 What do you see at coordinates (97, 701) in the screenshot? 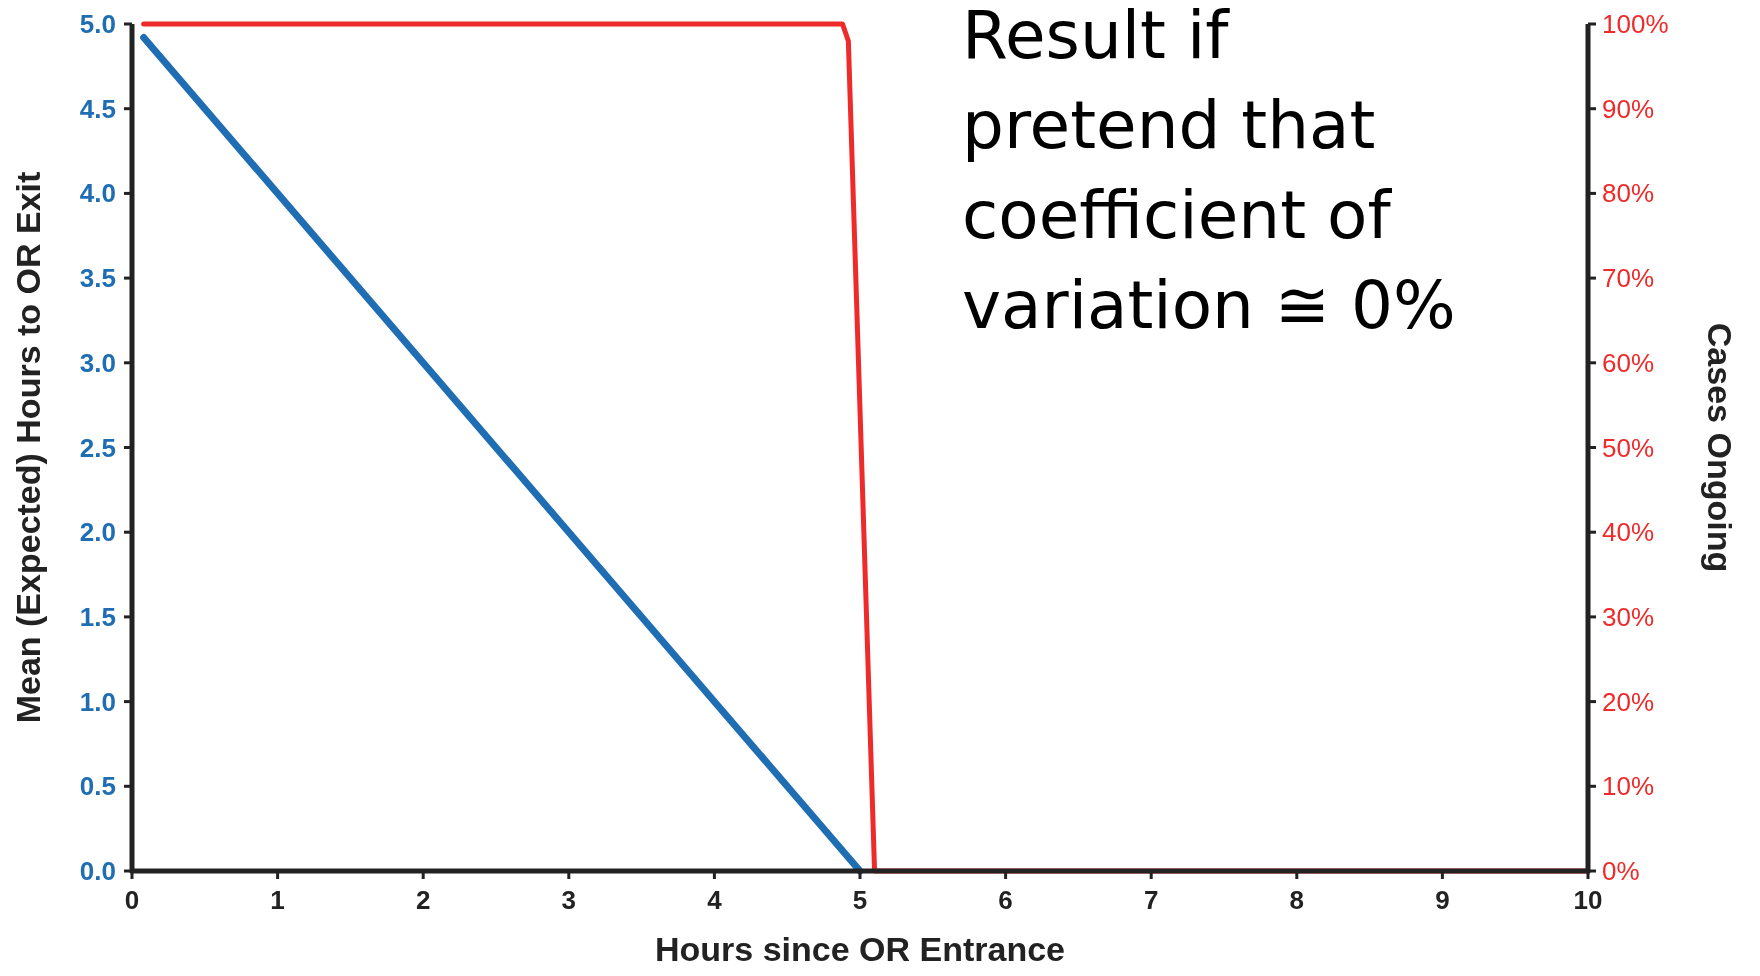
I see `y-tick-label: 1.0` at bounding box center [97, 701].